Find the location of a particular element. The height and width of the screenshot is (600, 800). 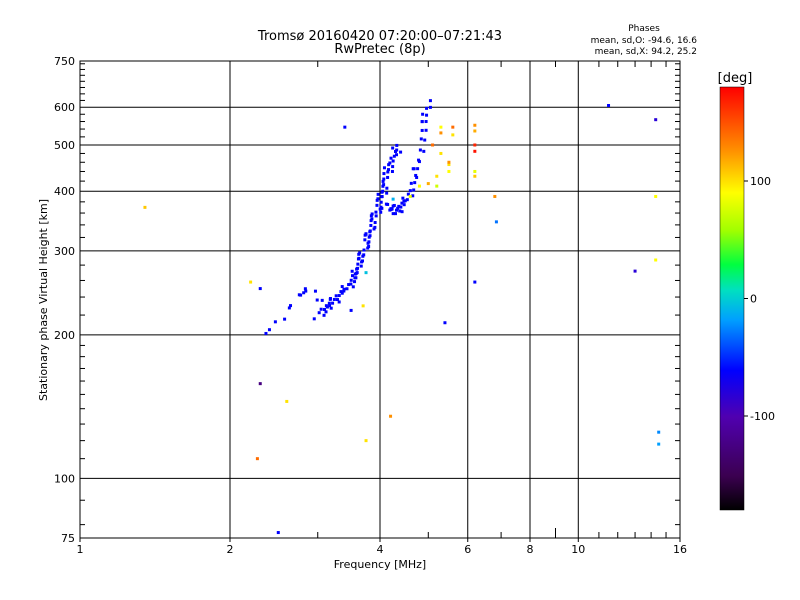

x-tick-label: 10 is located at coordinates (578, 549).